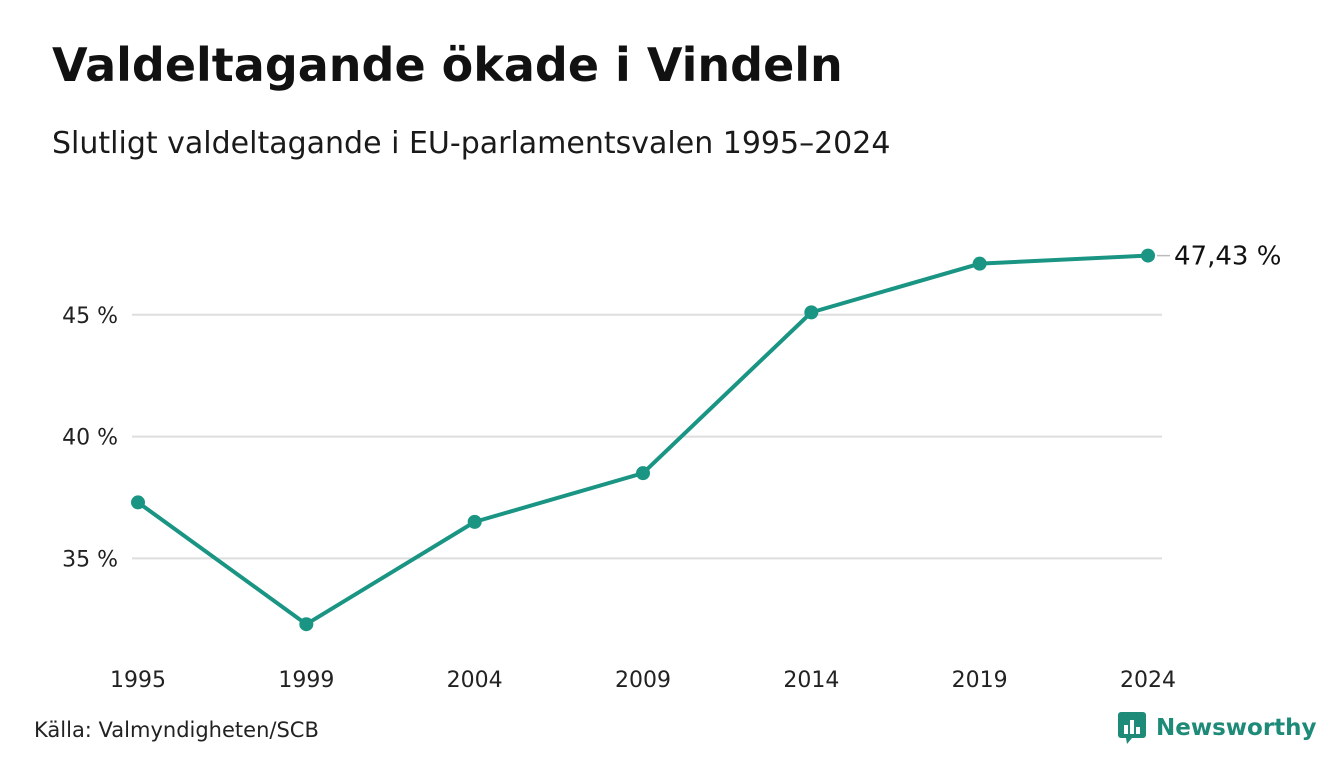 The height and width of the screenshot is (780, 1340). I want to click on end-value-label: 47,43 %, so click(1227, 257).